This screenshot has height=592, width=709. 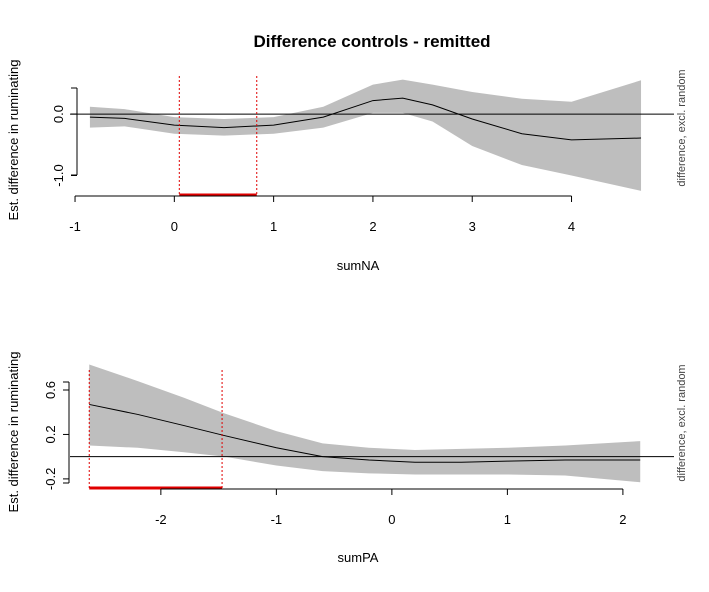 What do you see at coordinates (161, 519) in the screenshot?
I see `x-tick-label: -2` at bounding box center [161, 519].